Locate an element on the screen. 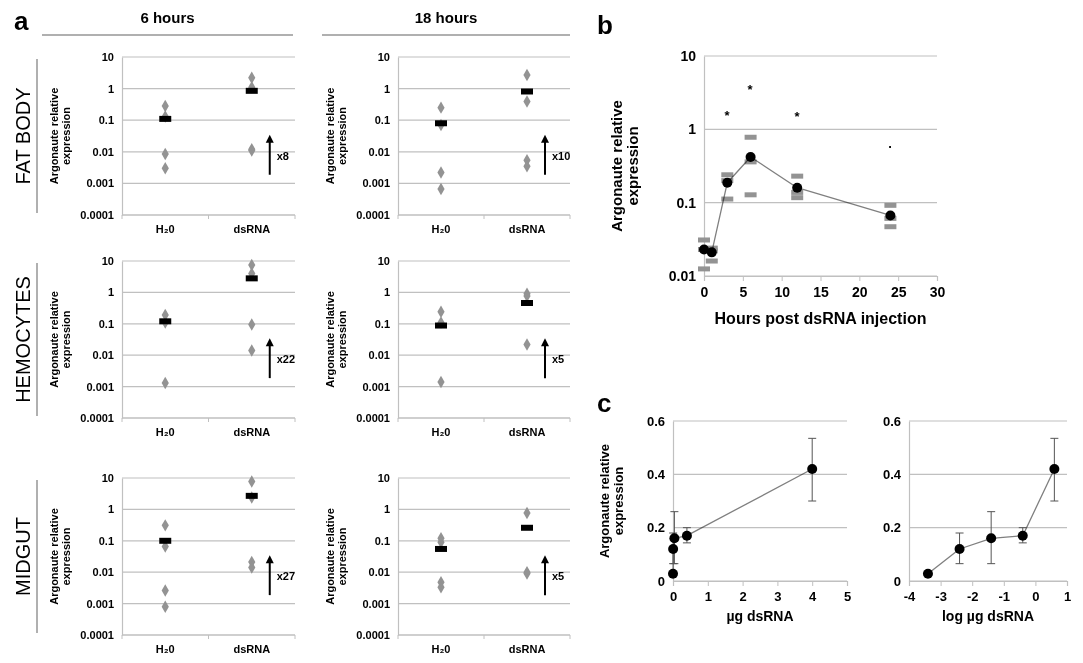 The image size is (1083, 663). chart-title: 18 hours is located at coordinates (446, 17).